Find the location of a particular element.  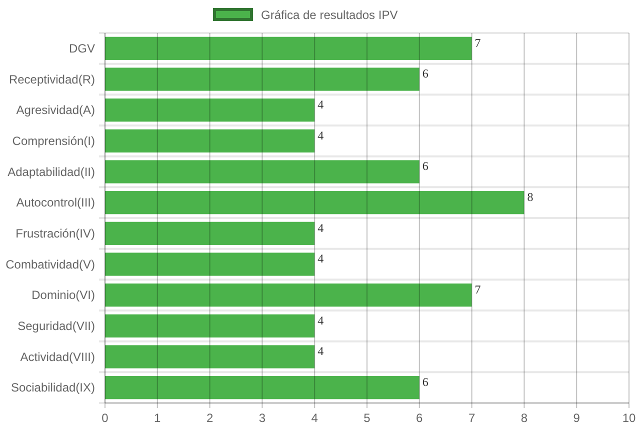

x-tick-label: 4 is located at coordinates (314, 418).